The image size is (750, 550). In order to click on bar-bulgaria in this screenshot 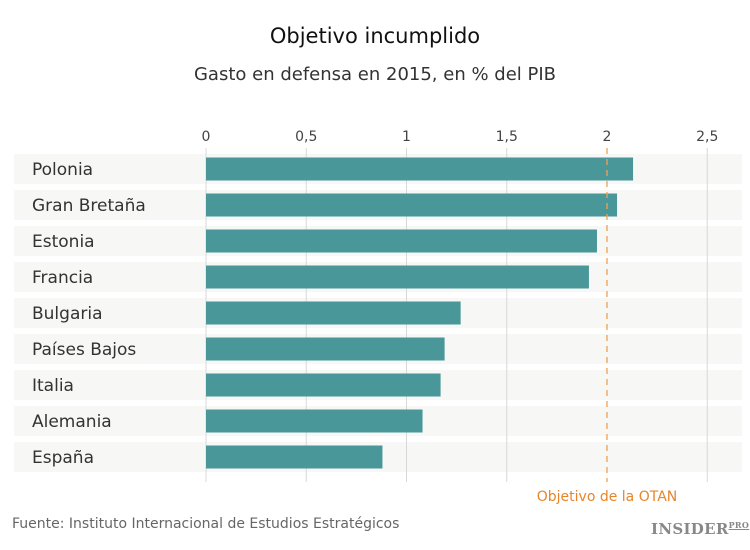, I will do `click(333, 313)`.